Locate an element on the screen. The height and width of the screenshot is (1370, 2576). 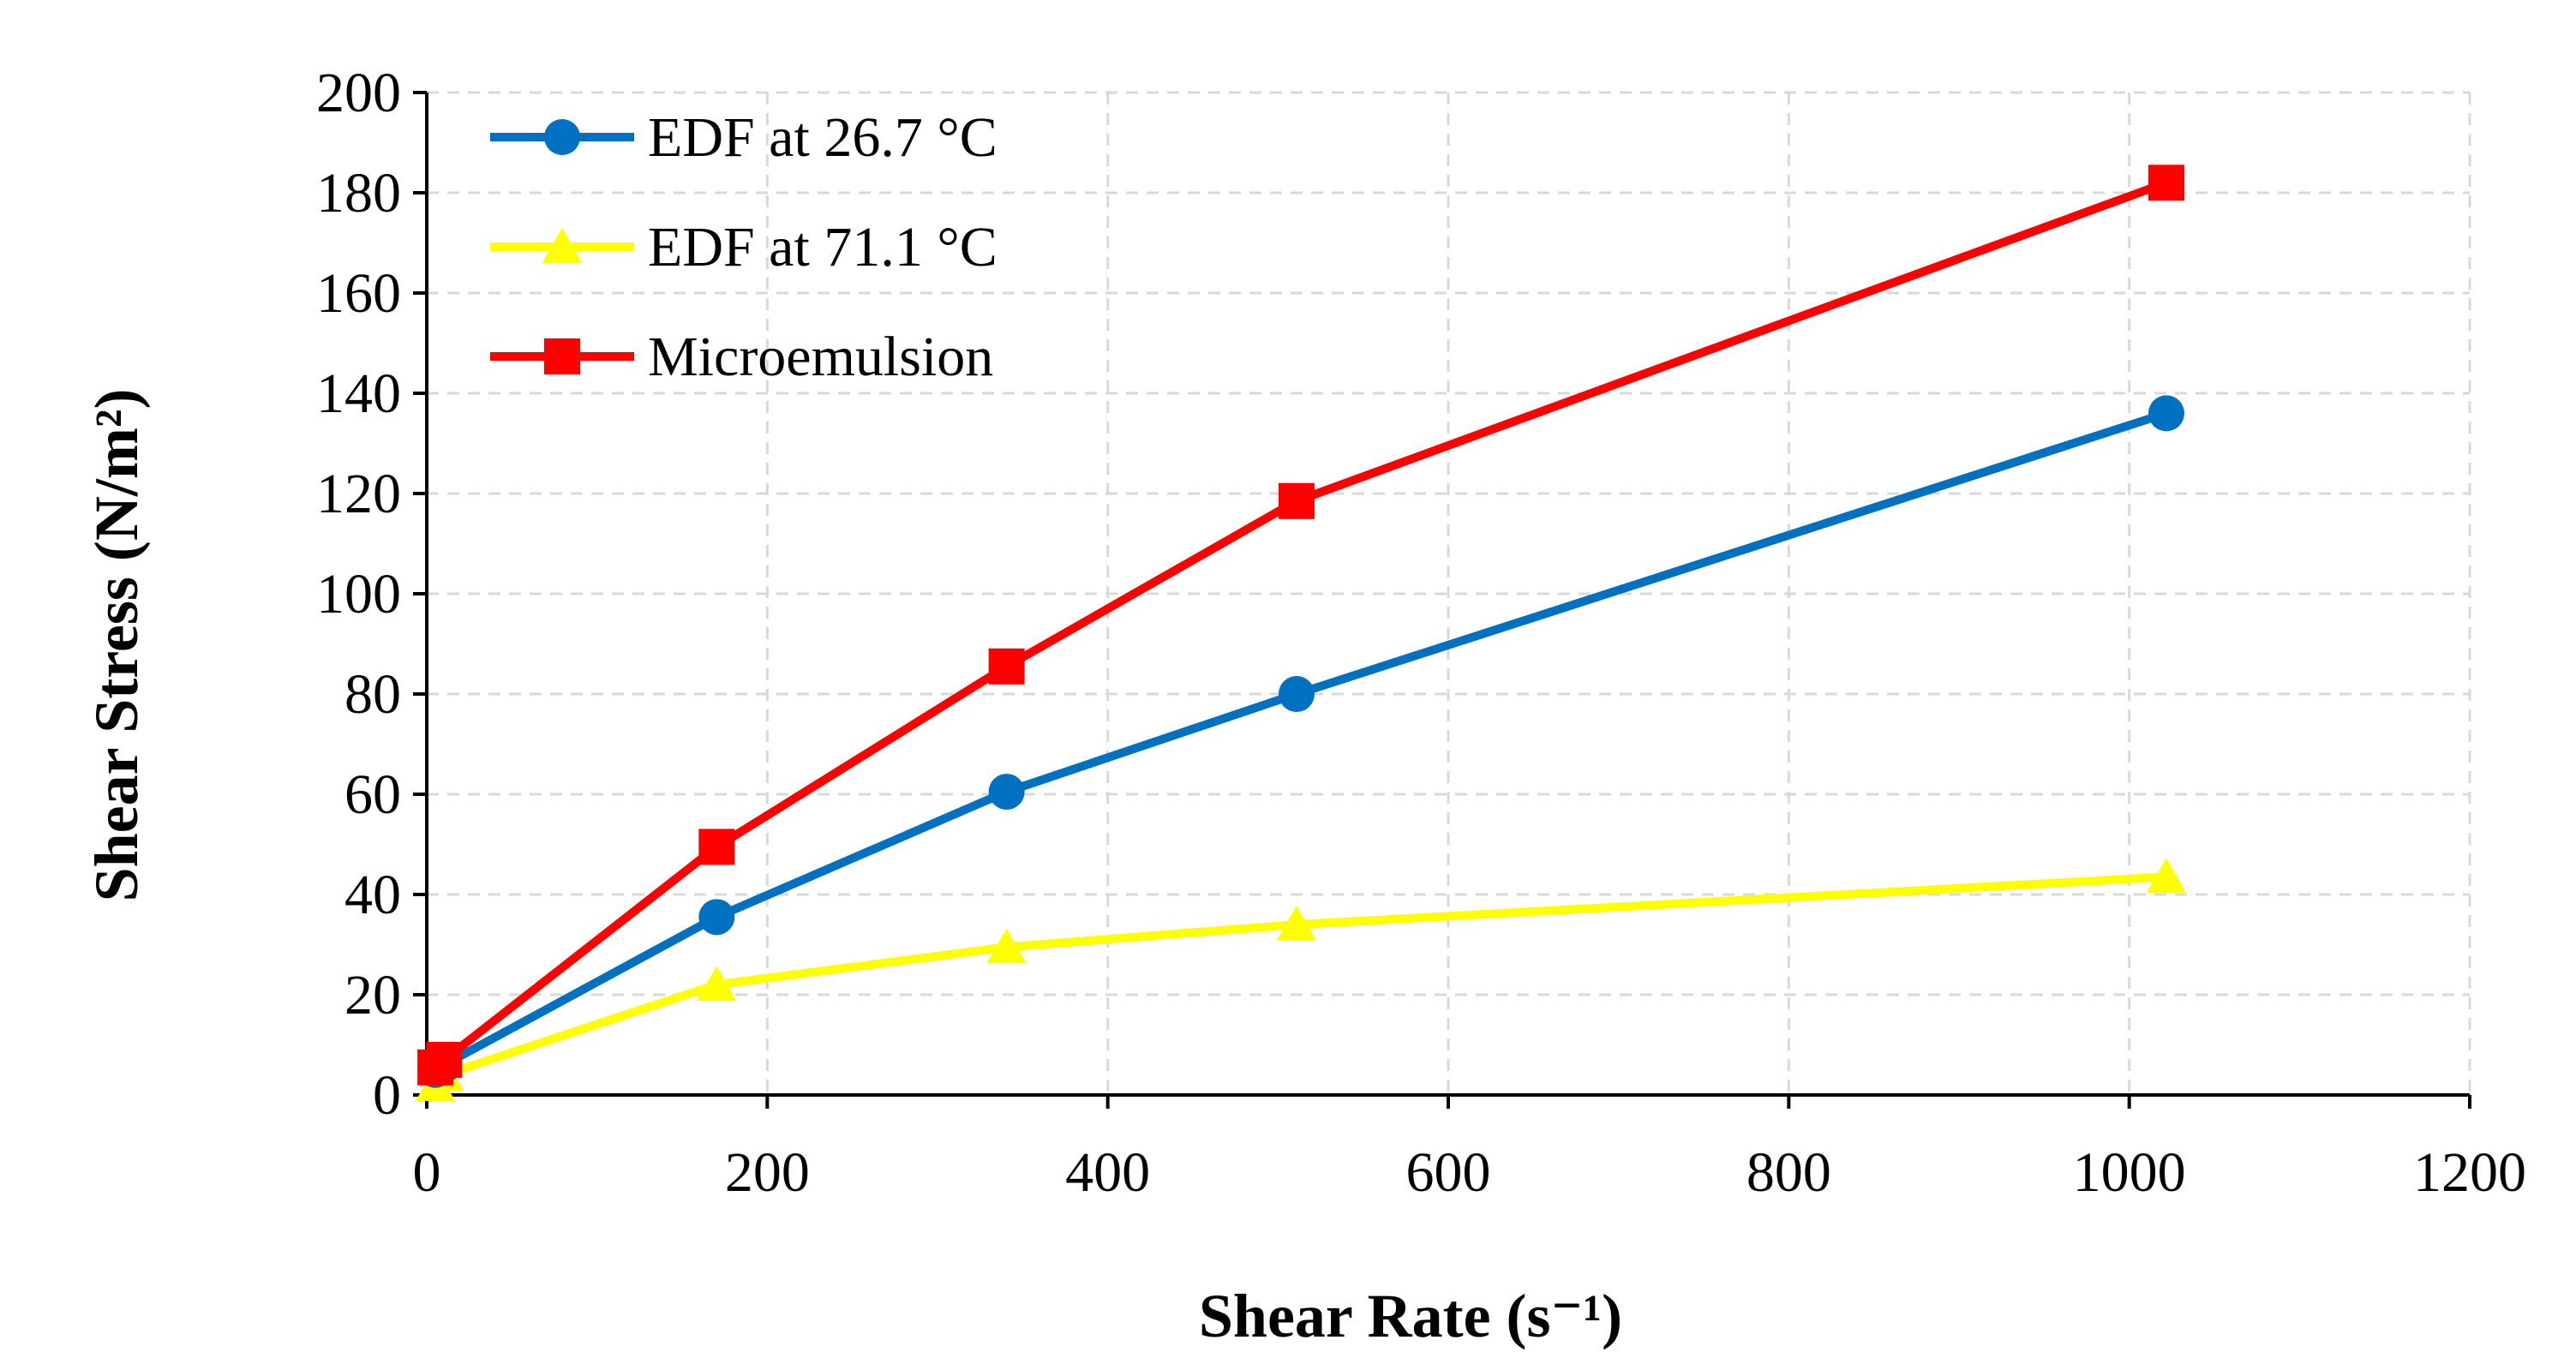
y-tick-label-200: 200 is located at coordinates (358, 93).